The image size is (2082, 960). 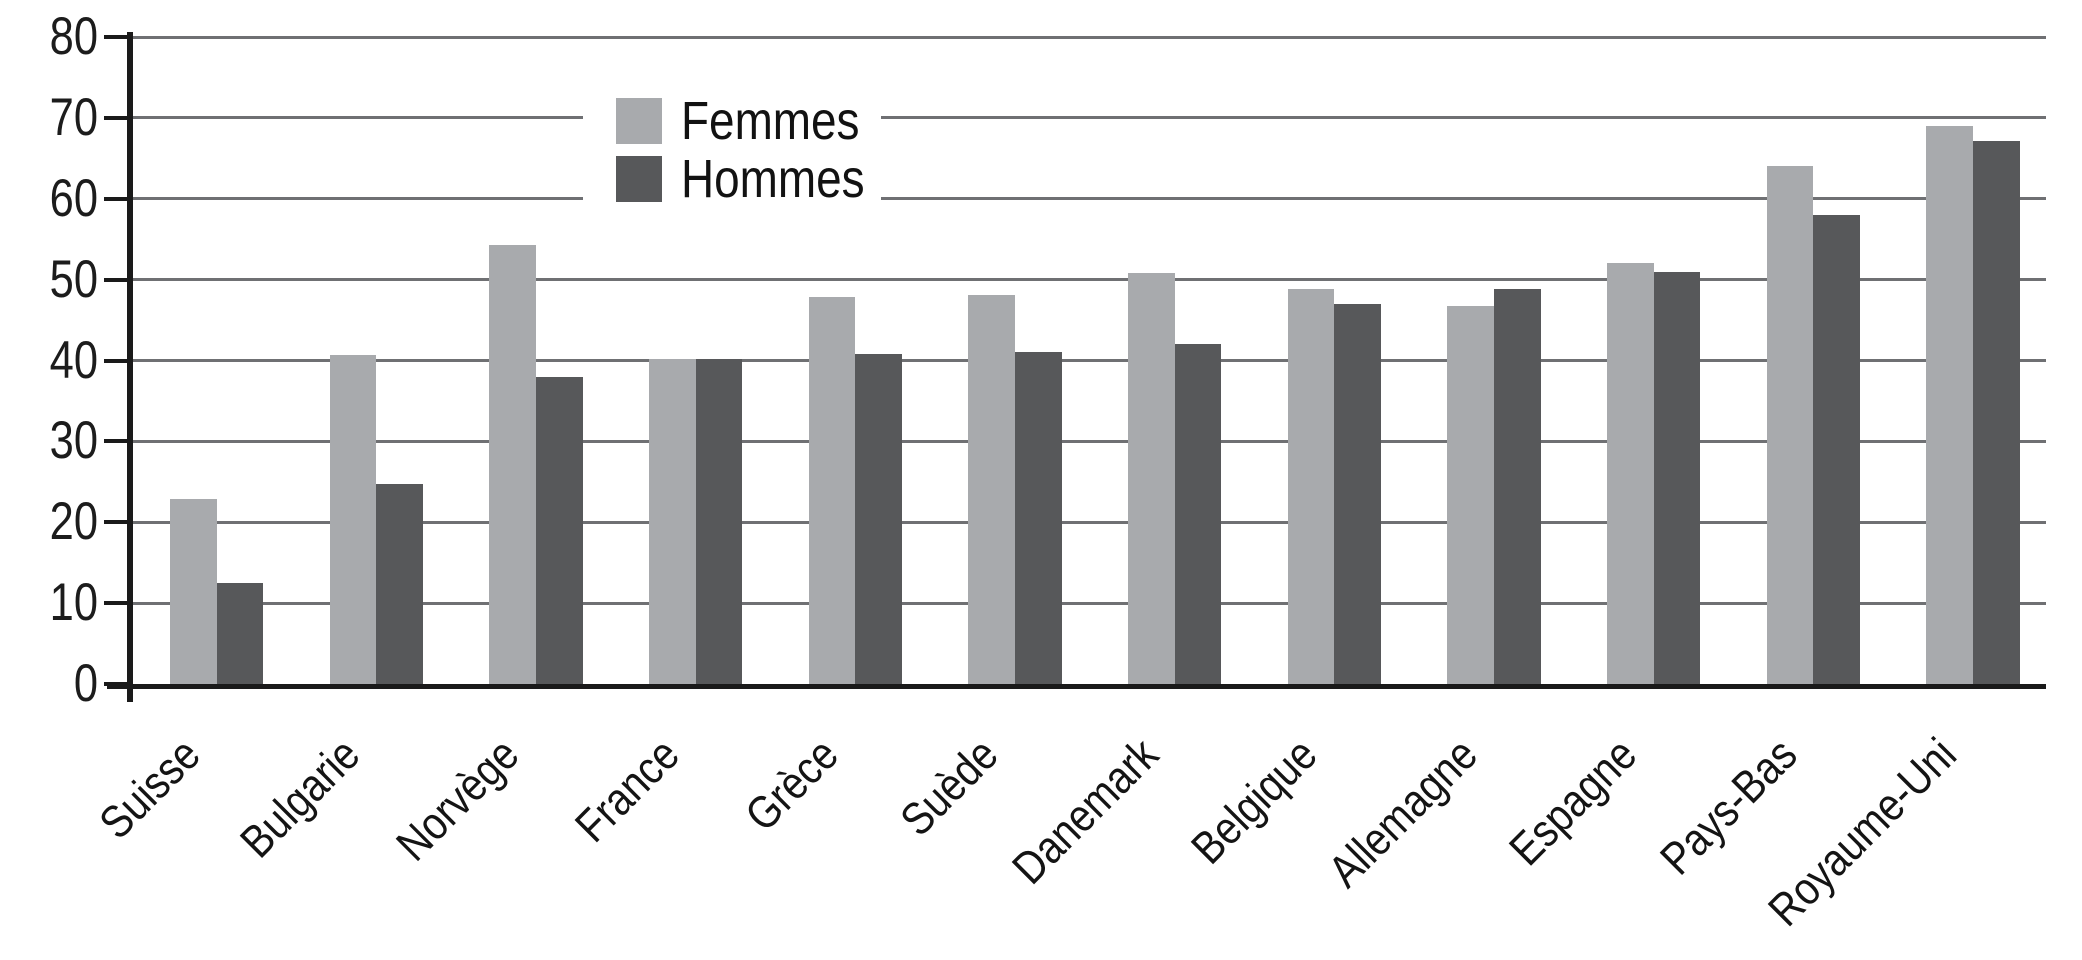 I want to click on bar-femmes-danemark, so click(x=1151, y=478).